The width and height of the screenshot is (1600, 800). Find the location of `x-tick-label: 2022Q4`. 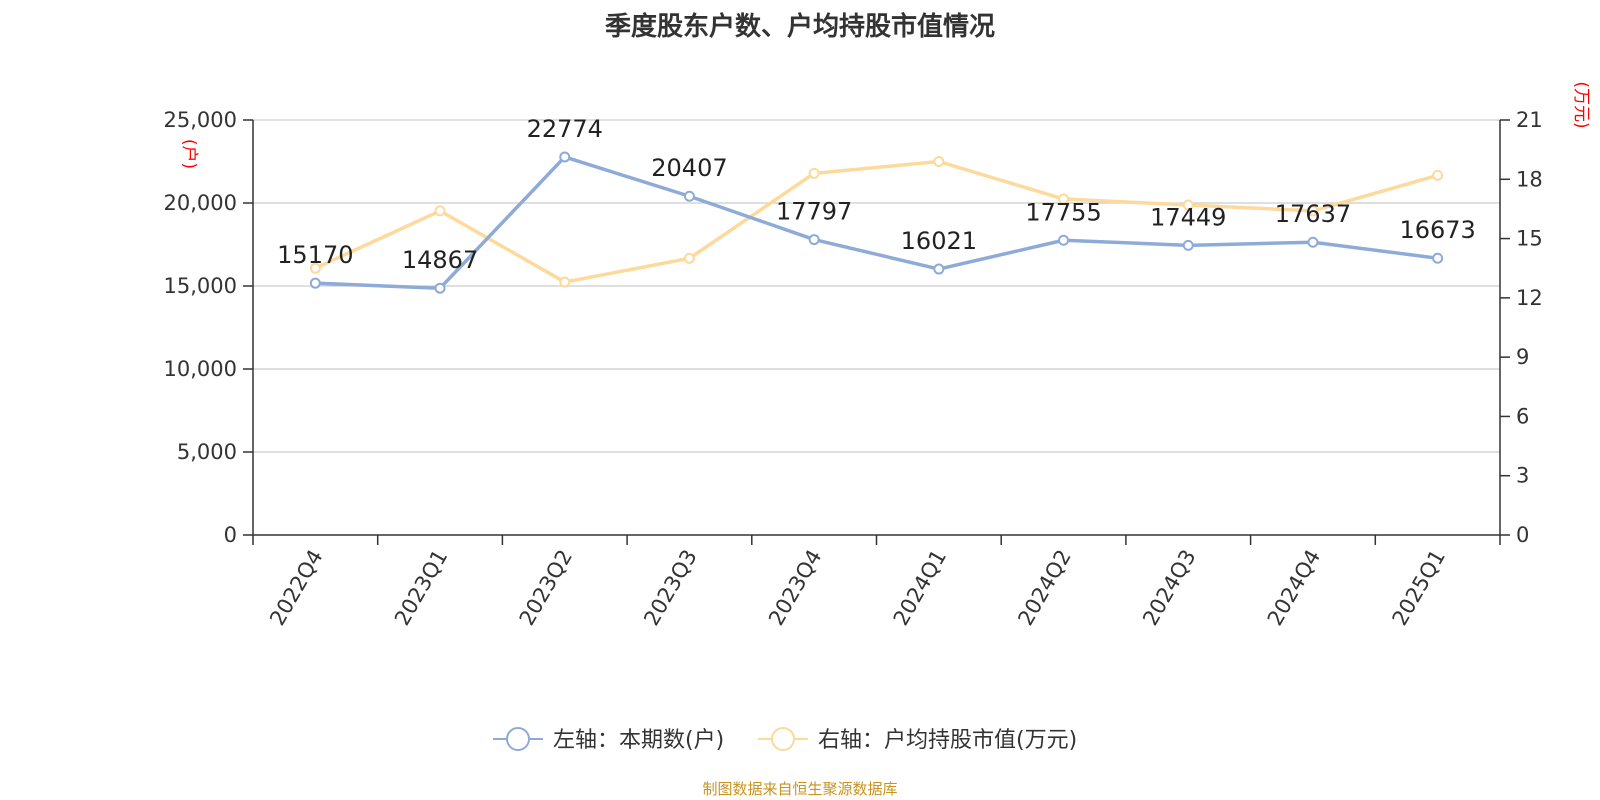

x-tick-label: 2022Q4 is located at coordinates (296, 588).